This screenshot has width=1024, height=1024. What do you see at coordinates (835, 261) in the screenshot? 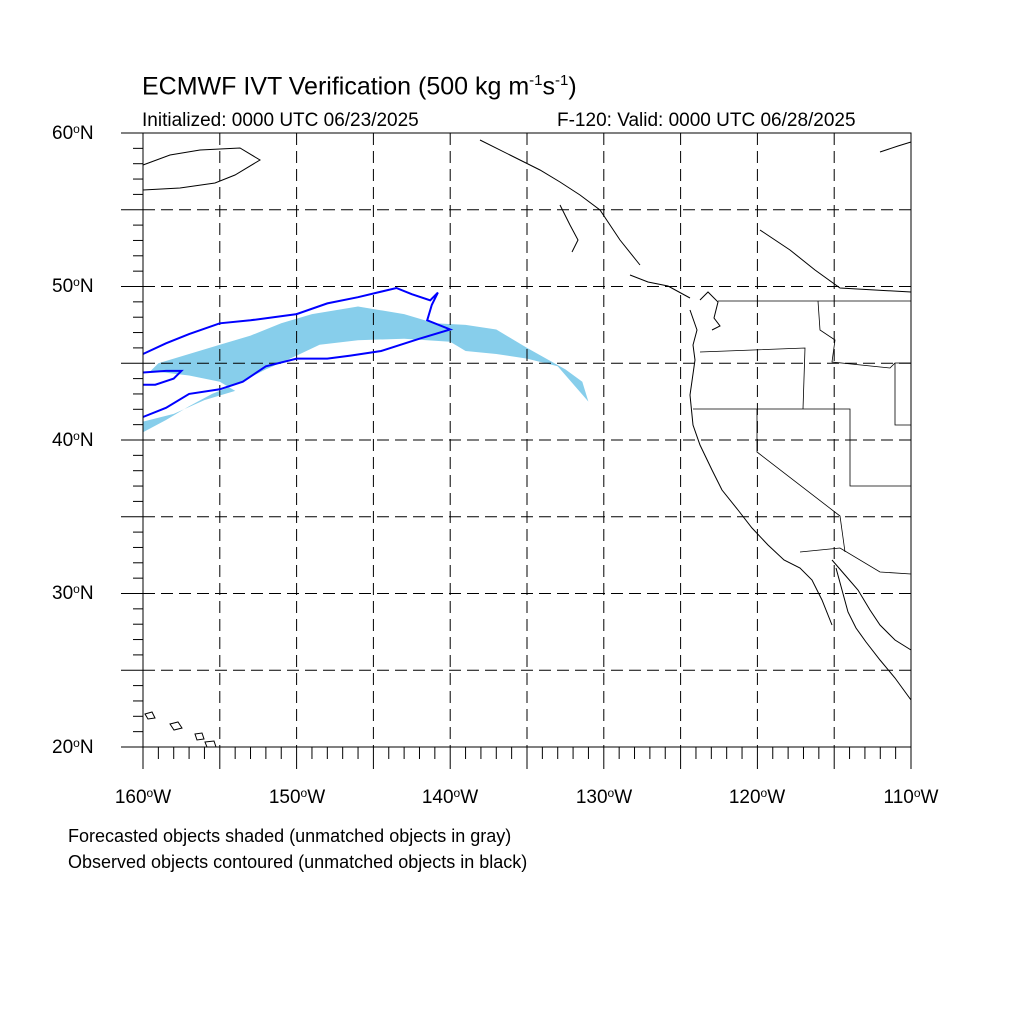
I see `canada-interior-line` at bounding box center [835, 261].